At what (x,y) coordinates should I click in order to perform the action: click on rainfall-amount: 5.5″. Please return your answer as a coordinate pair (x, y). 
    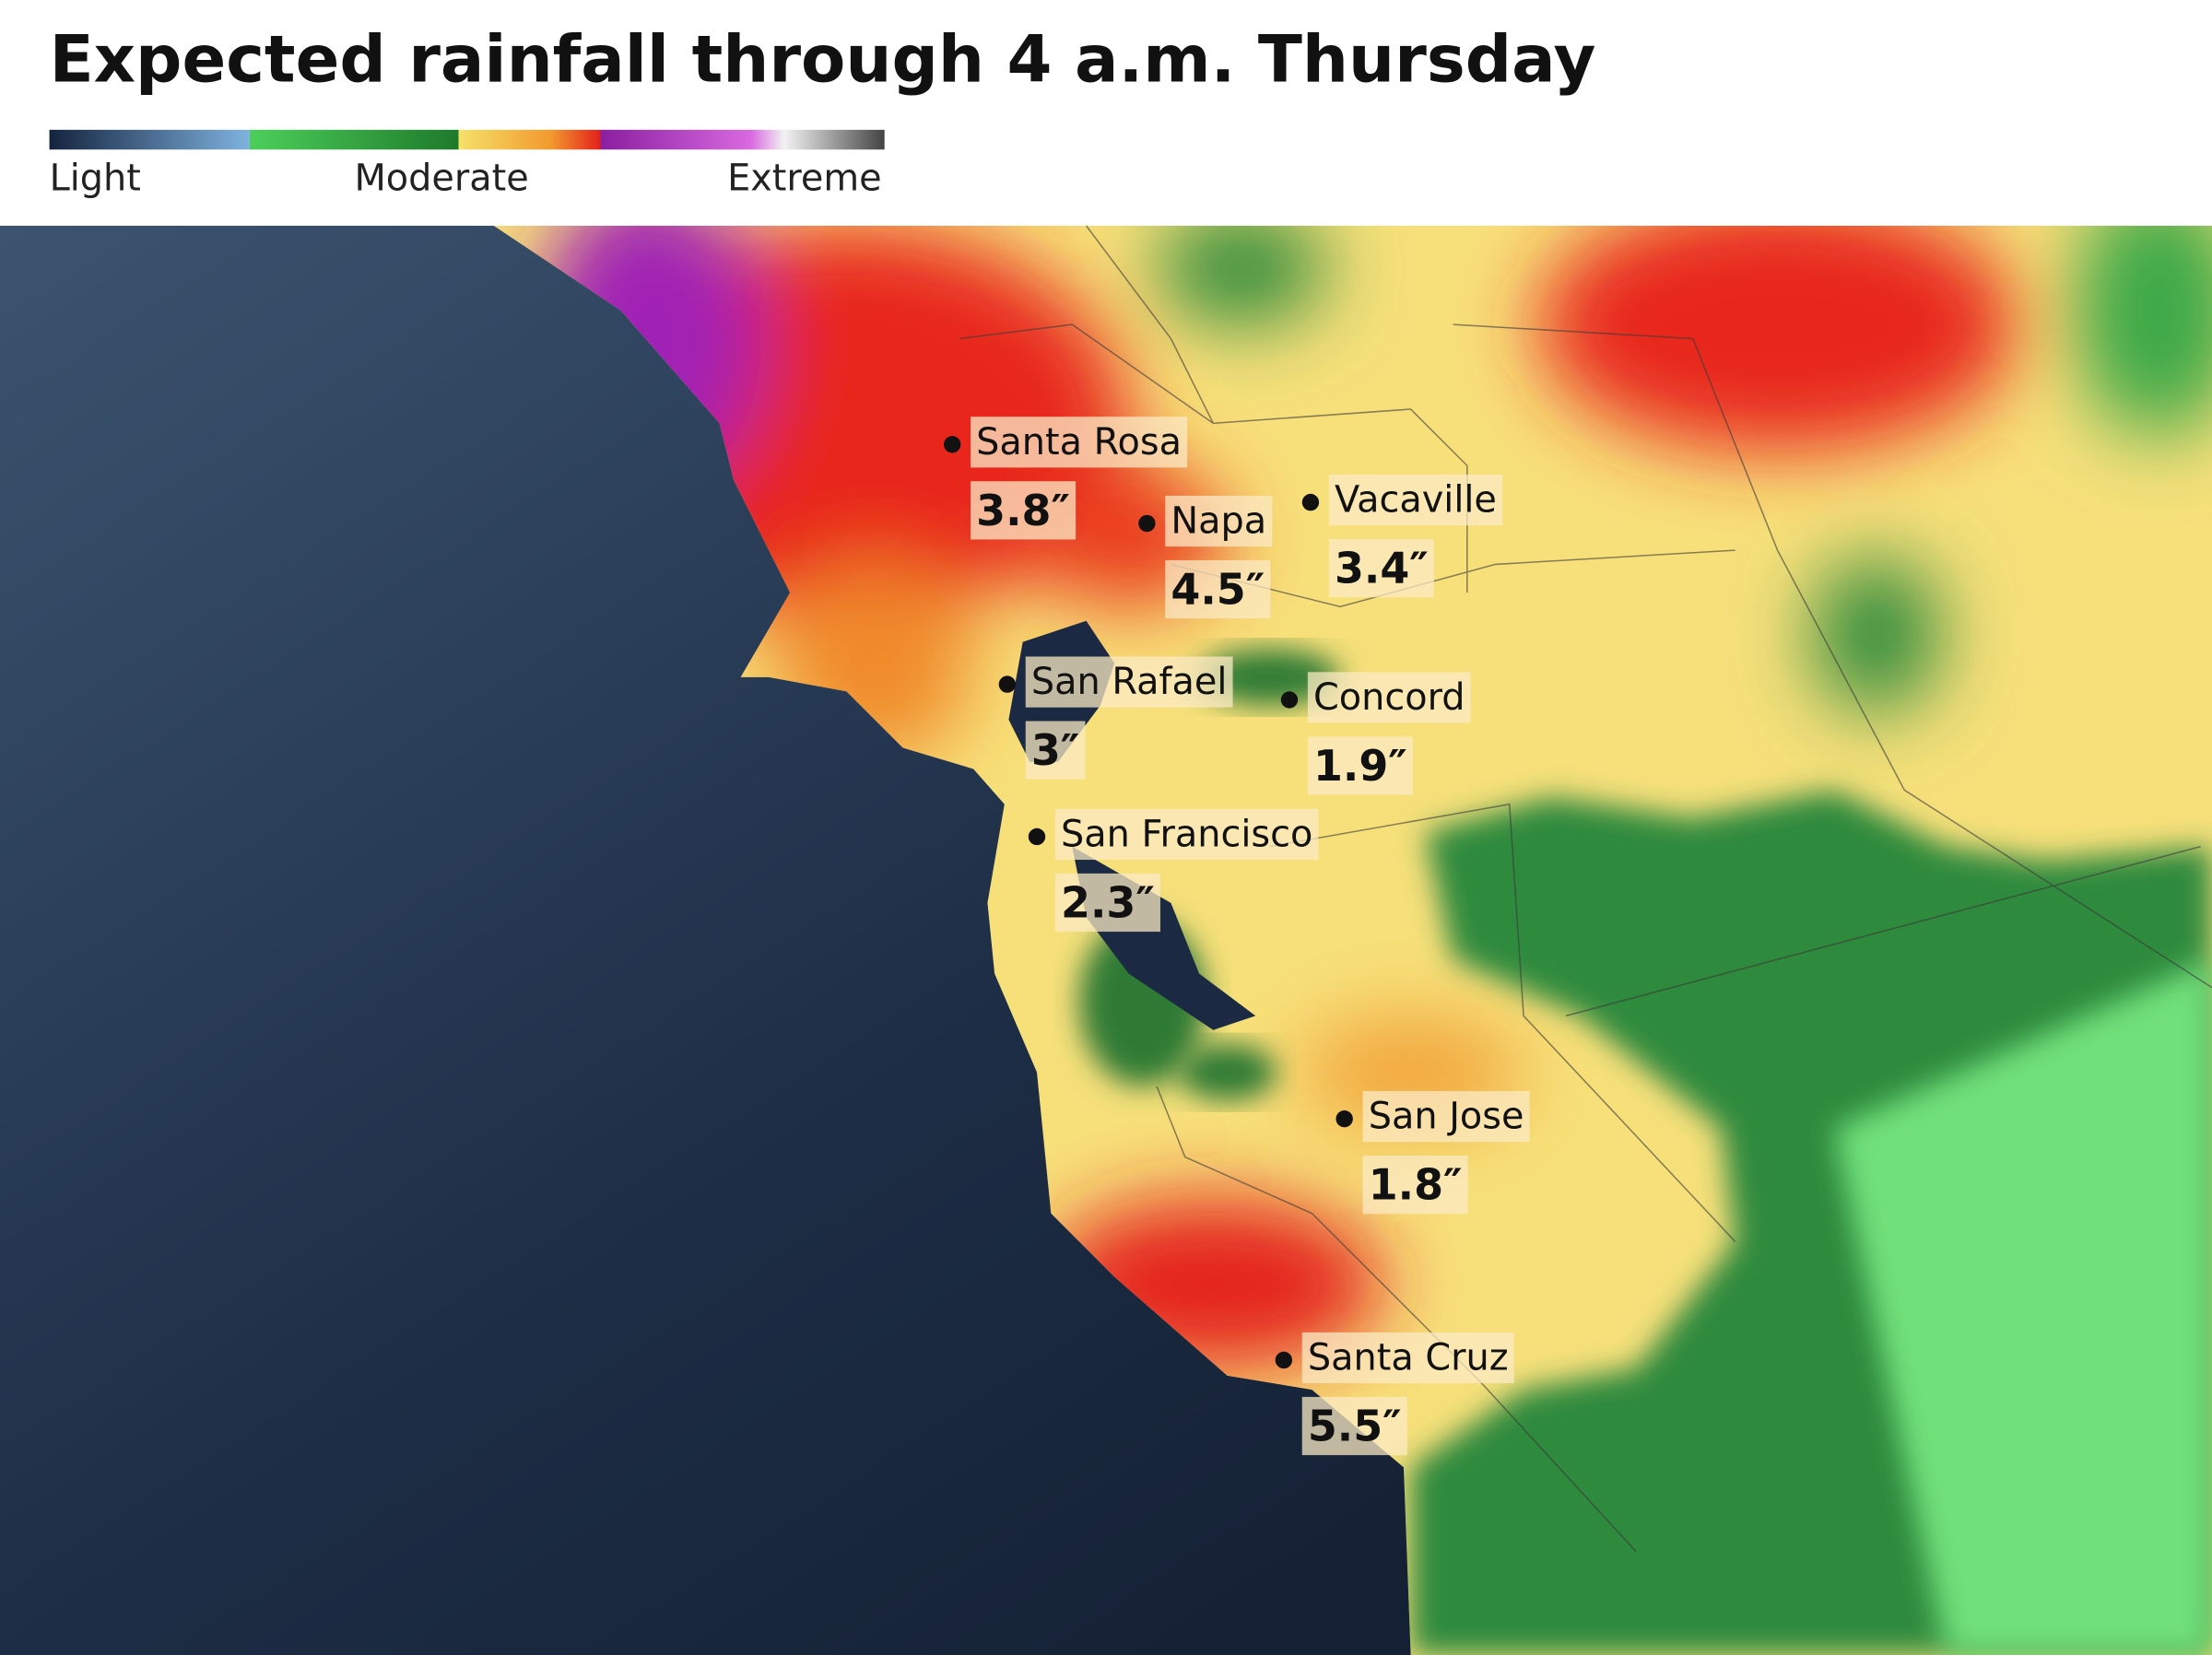
    Looking at the image, I should click on (1355, 1426).